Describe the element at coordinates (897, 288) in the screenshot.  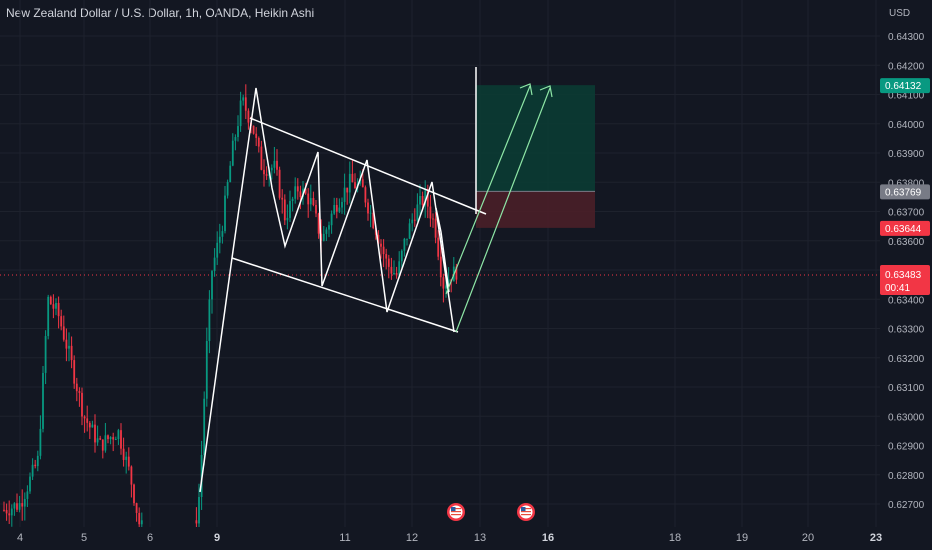
I see `price-countdown: 00:41` at that location.